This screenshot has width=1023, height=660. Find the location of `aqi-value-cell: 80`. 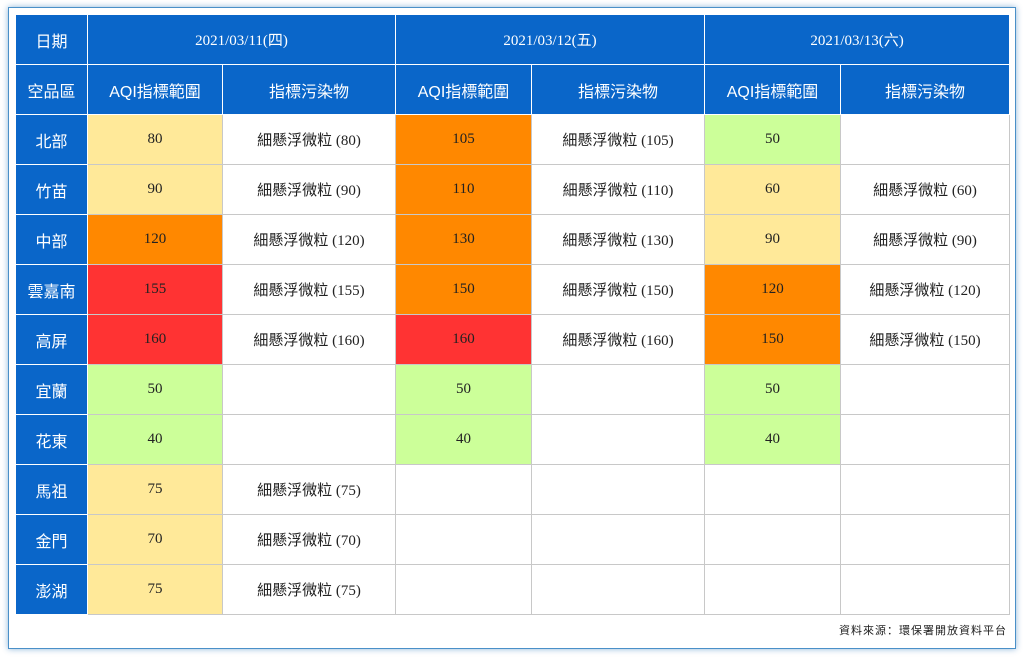

aqi-value-cell: 80 is located at coordinates (155, 139).